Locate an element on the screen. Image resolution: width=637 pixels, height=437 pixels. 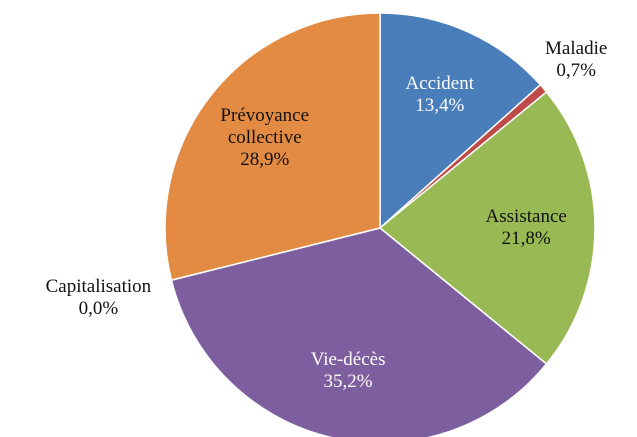
value-label: 21,8% is located at coordinates (526, 238).